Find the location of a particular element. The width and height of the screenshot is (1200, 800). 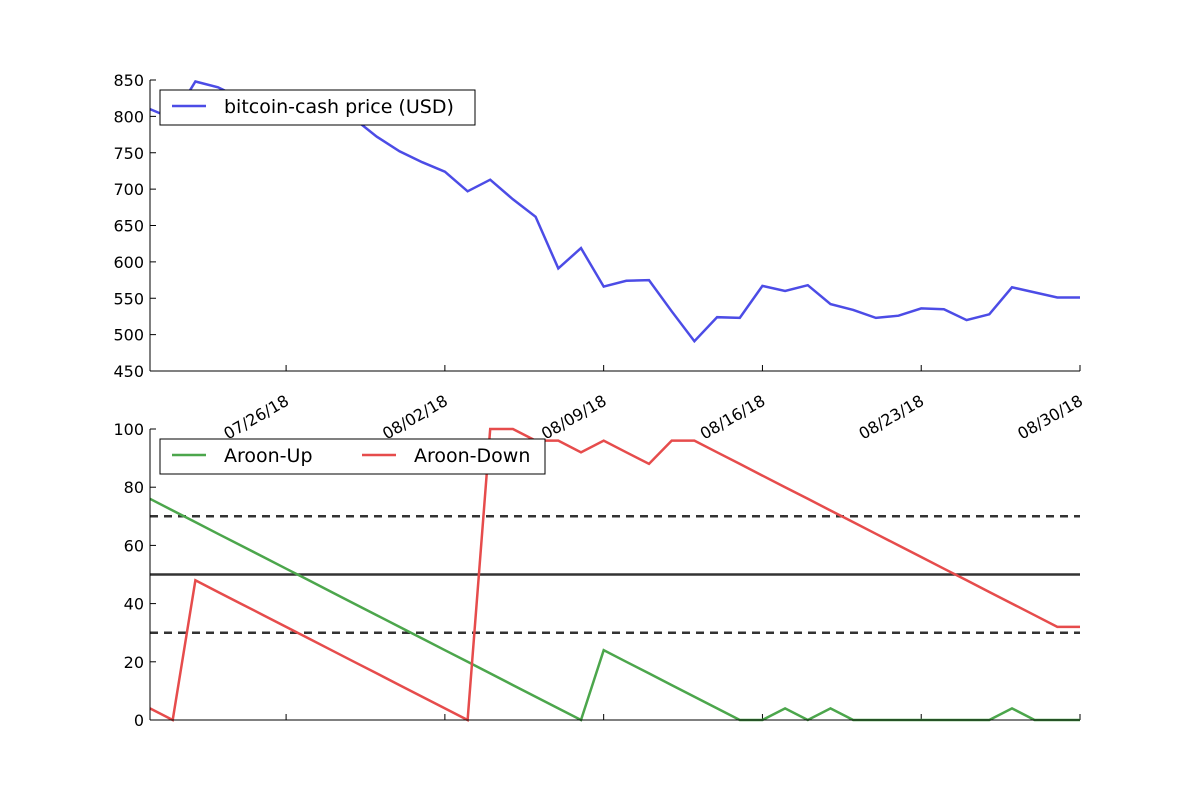

aroon-legend: Aroon-Up Aroon-Down is located at coordinates (352, 456).